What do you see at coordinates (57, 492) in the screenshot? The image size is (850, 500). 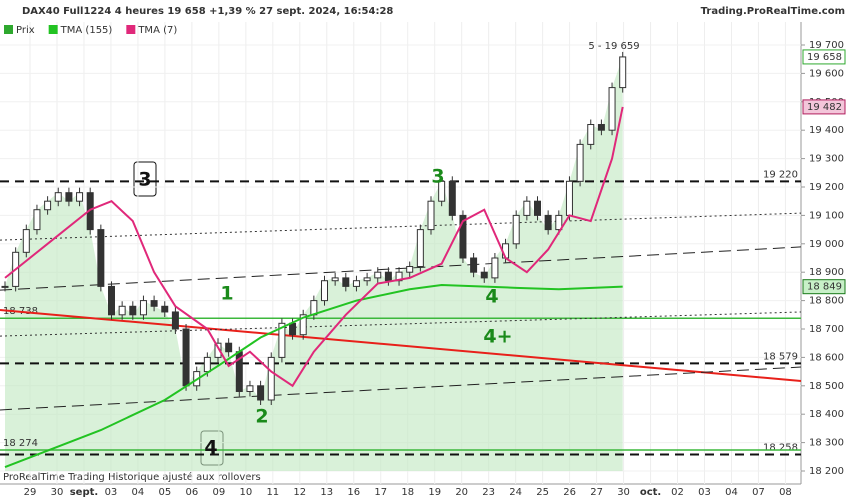 I see `x-tick-label: 30` at bounding box center [57, 492].